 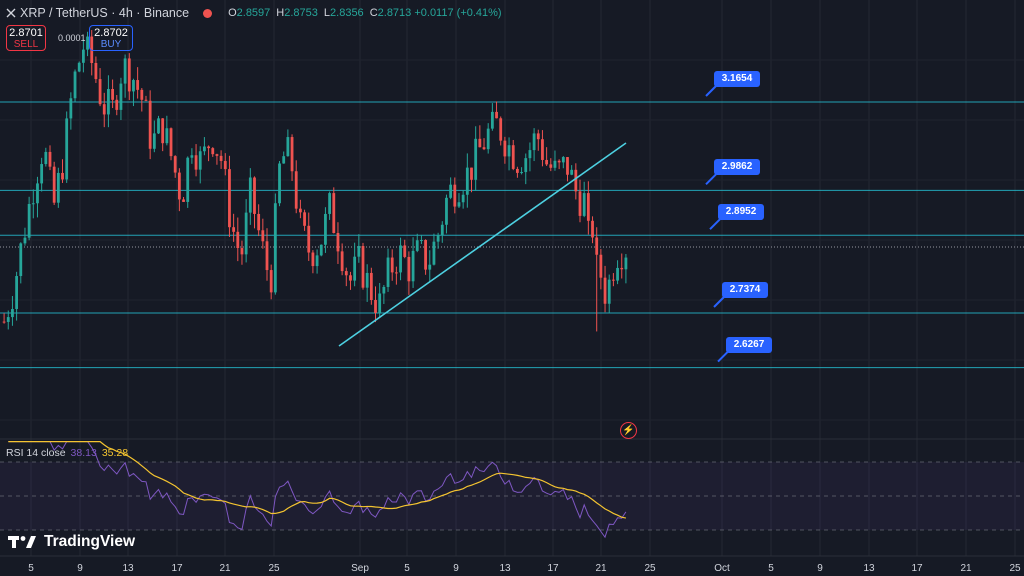 What do you see at coordinates (26, 33) in the screenshot?
I see `sell-price: 2.8701` at bounding box center [26, 33].